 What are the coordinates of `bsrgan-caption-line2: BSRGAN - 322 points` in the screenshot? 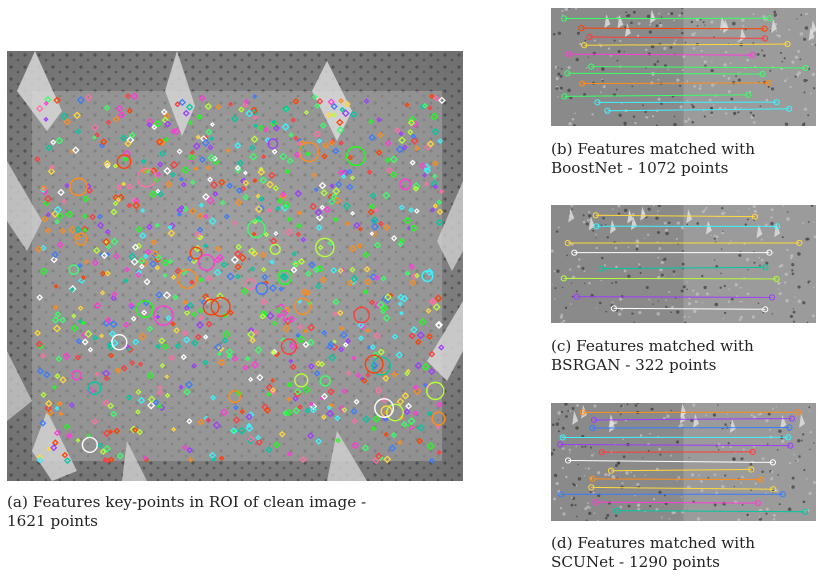 It's located at (634, 365).